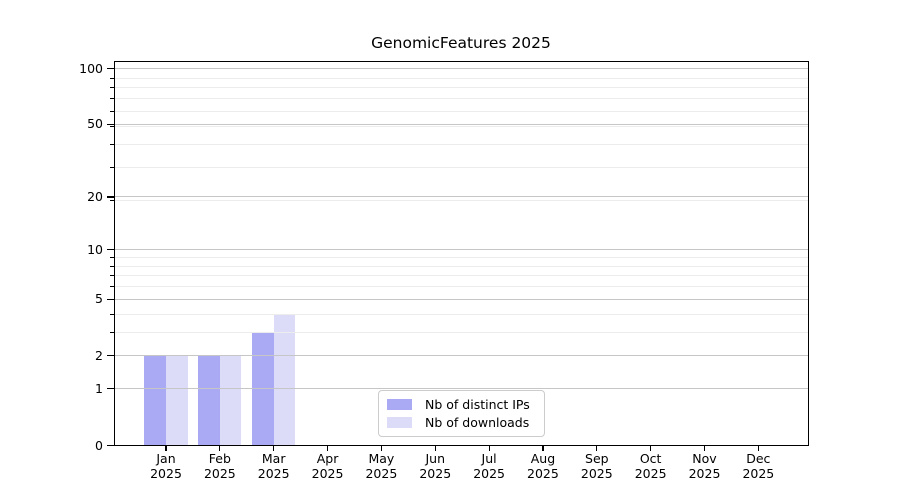 This screenshot has width=900, height=500. Describe the element at coordinates (758, 473) in the screenshot. I see `x-tick-year-dec: 2025` at that location.